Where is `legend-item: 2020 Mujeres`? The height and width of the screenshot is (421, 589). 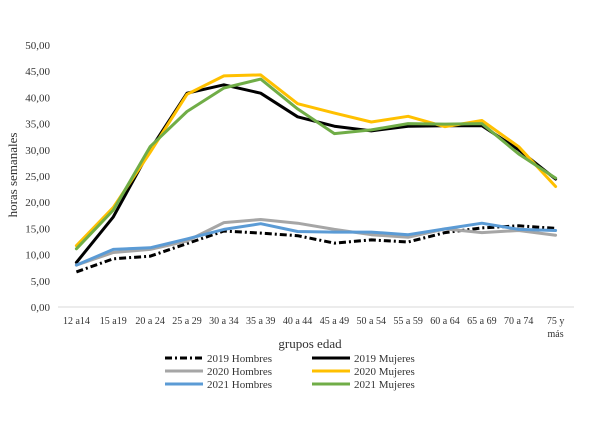
legend-item: 2020 Mujeres is located at coordinates (363, 372).